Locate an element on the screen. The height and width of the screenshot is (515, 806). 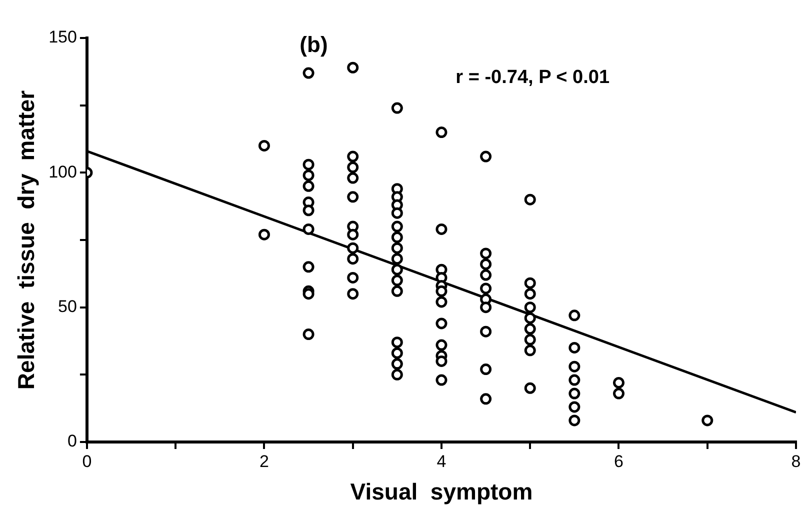
y-tick-label: 150 is located at coordinates (62, 37).